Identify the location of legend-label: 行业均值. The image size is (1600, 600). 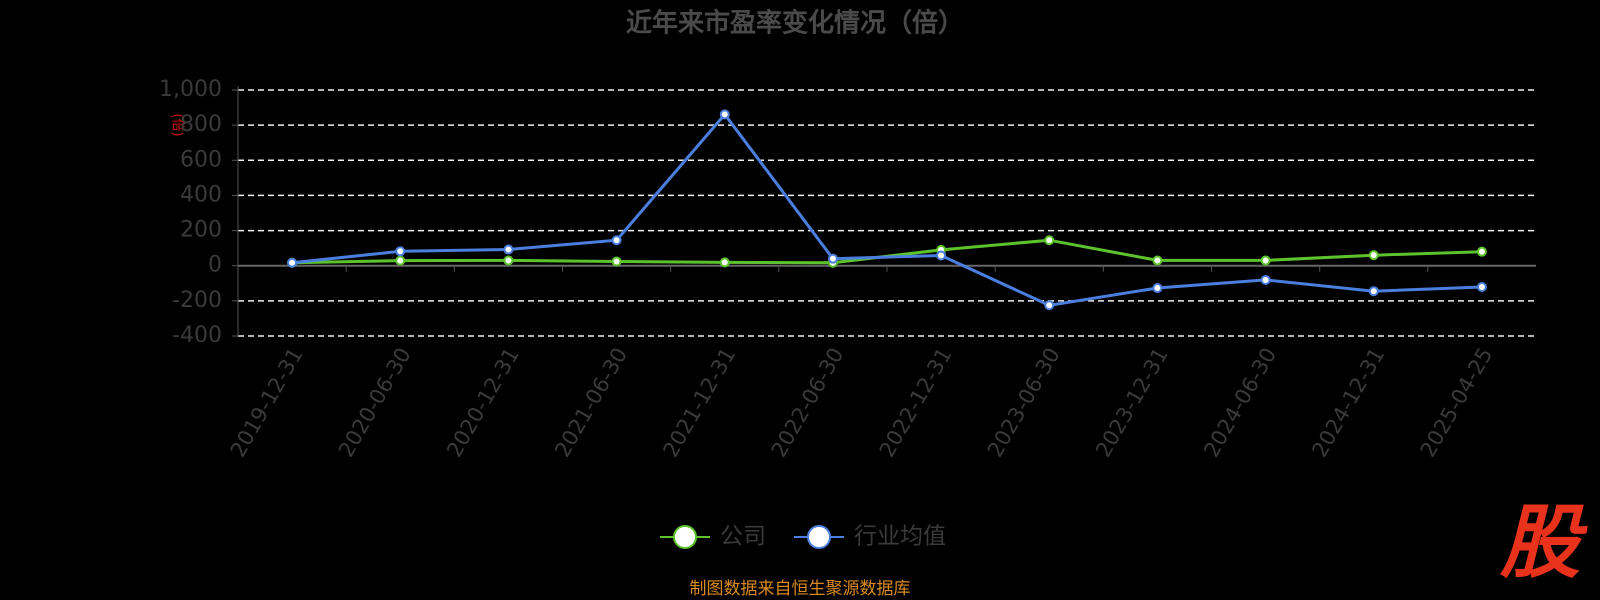
(900, 537).